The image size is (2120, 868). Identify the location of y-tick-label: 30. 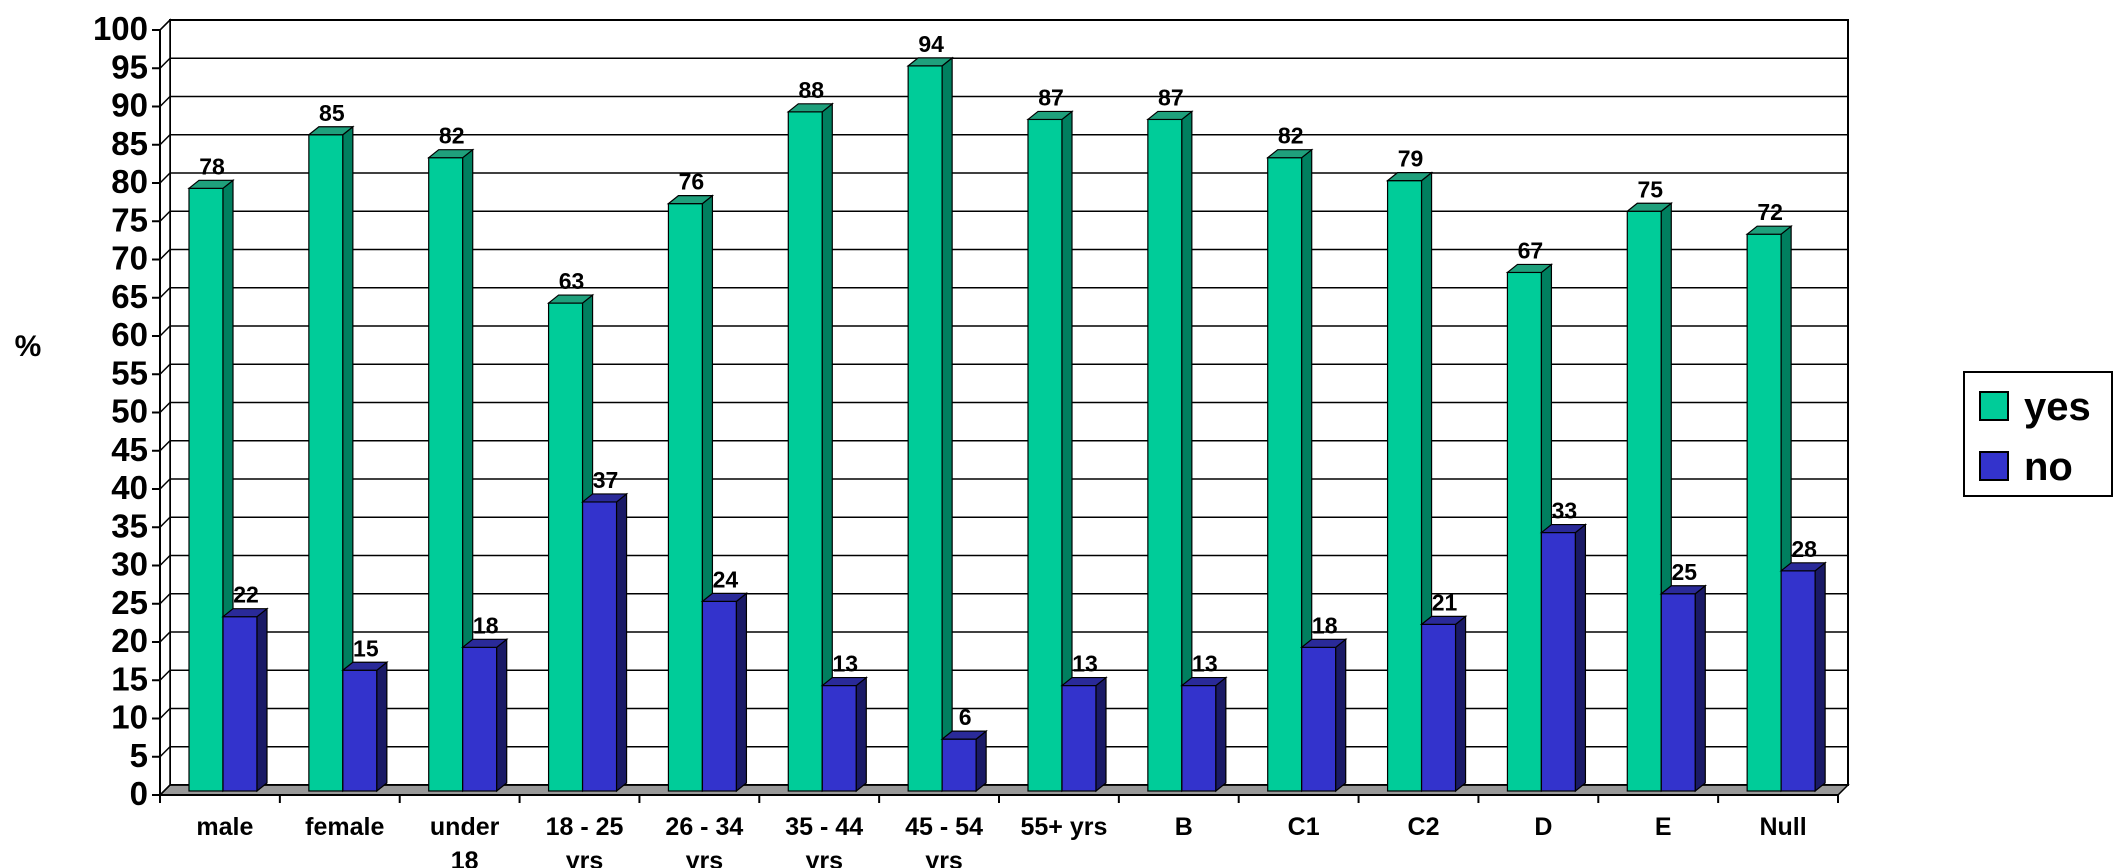
(129, 564).